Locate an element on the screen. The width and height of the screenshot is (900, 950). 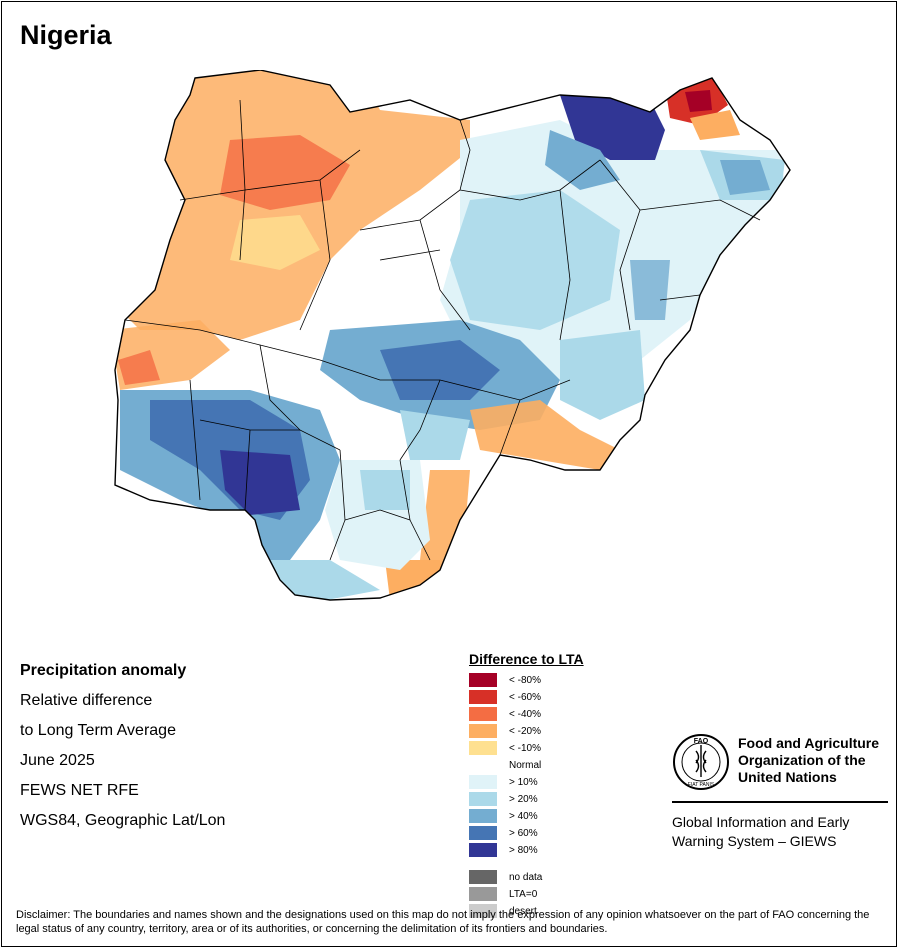
legend-label: > 10% is located at coordinates (523, 782).